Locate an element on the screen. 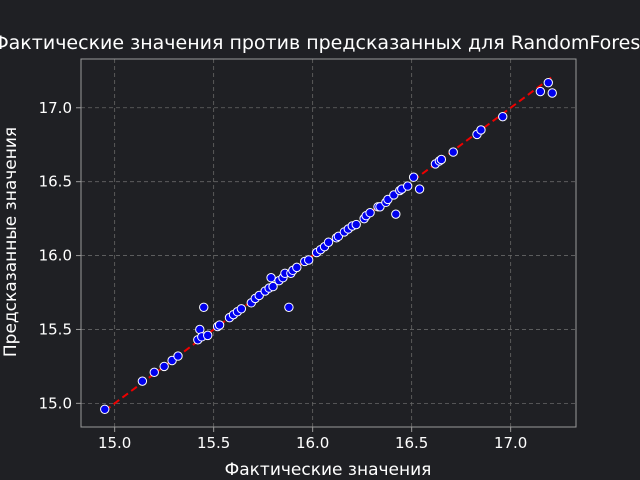 Image resolution: width=640 pixels, height=480 pixels. x-tick-label: 15.0 is located at coordinates (114, 443).